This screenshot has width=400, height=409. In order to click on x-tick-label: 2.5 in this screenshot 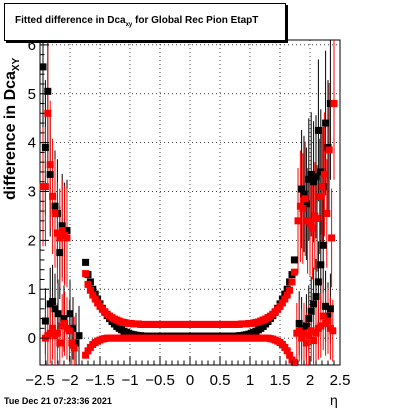, I will do `click(340, 380)`.